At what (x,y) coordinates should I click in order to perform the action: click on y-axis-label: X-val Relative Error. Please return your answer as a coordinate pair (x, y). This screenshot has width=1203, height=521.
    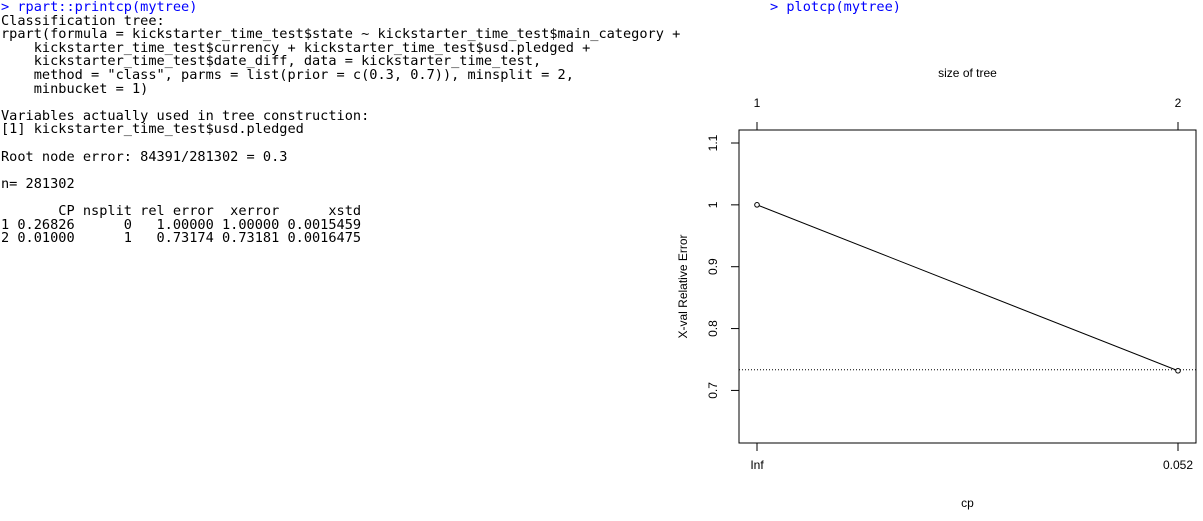
    Looking at the image, I should click on (683, 286).